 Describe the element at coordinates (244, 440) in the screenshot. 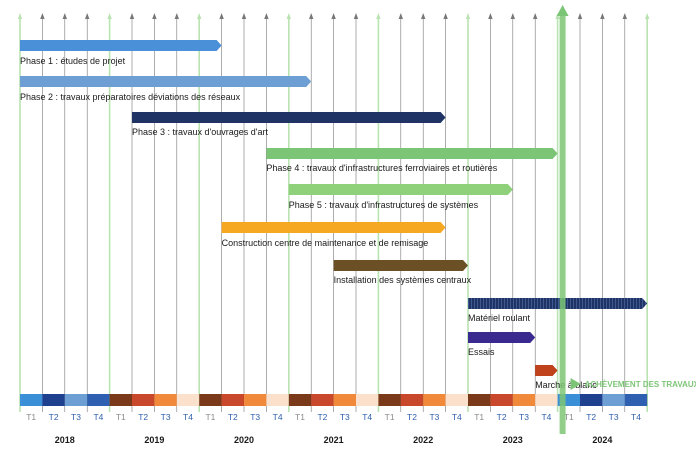

I see `year-label: 2020` at that location.